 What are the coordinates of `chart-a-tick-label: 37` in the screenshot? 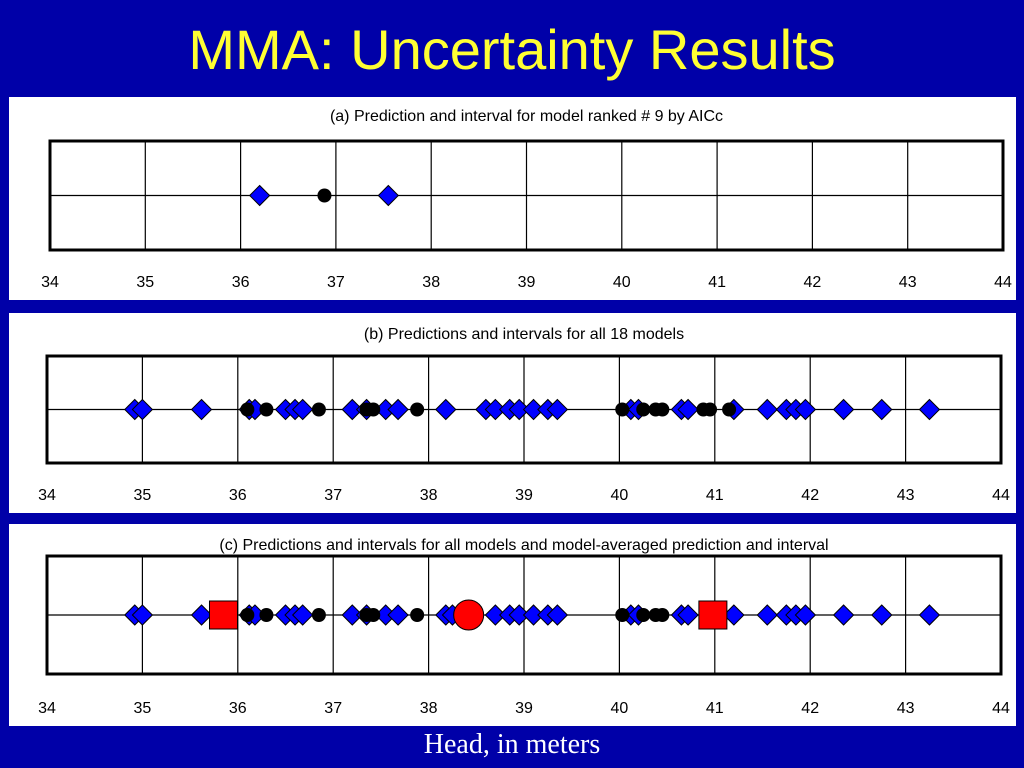 It's located at (336, 282).